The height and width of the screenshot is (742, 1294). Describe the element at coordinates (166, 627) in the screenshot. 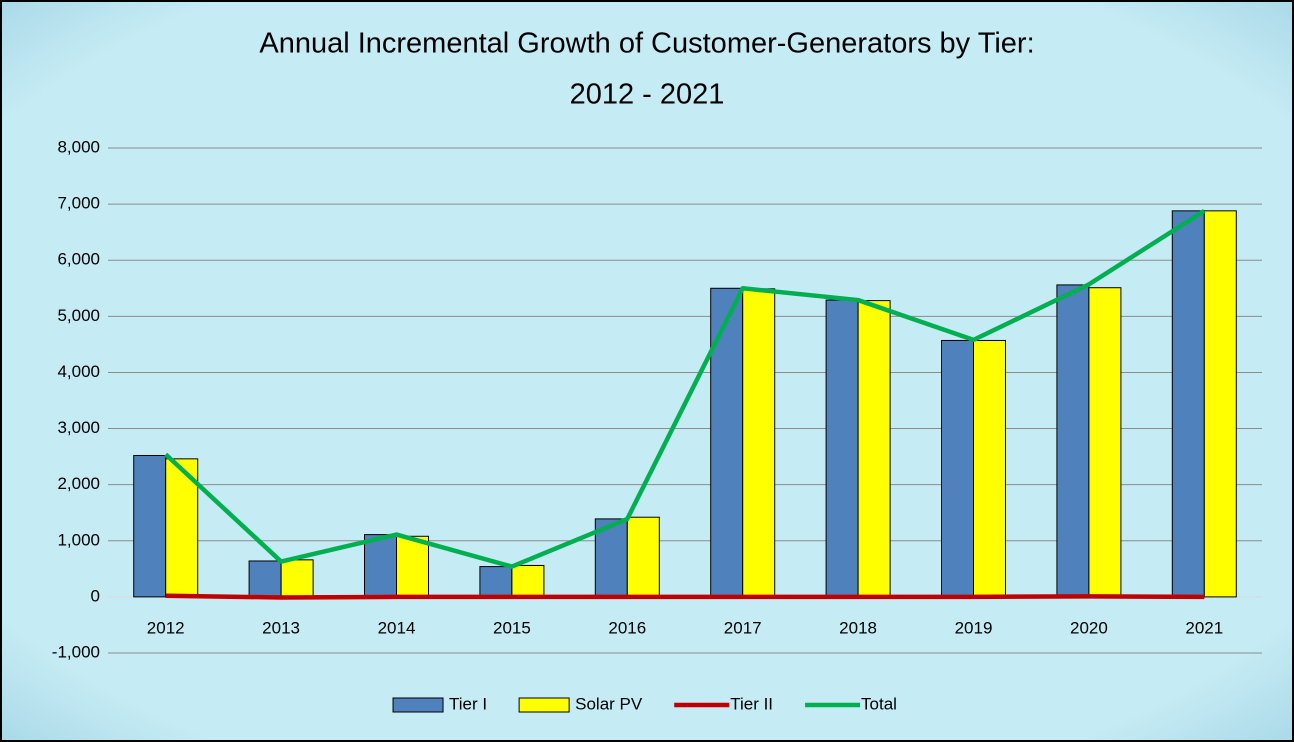

I see `x-tick-label: 2012` at that location.